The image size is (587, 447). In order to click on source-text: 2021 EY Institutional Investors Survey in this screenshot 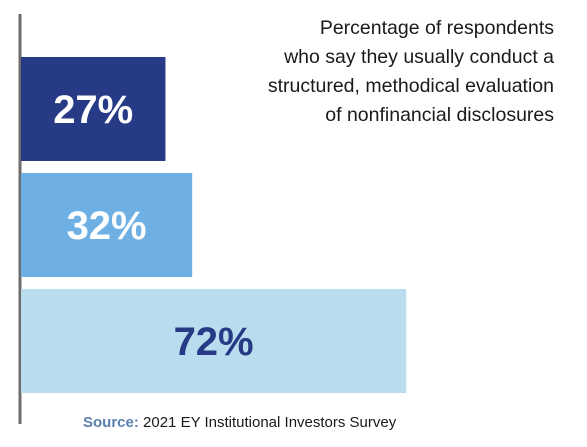, I will do `click(270, 422)`.